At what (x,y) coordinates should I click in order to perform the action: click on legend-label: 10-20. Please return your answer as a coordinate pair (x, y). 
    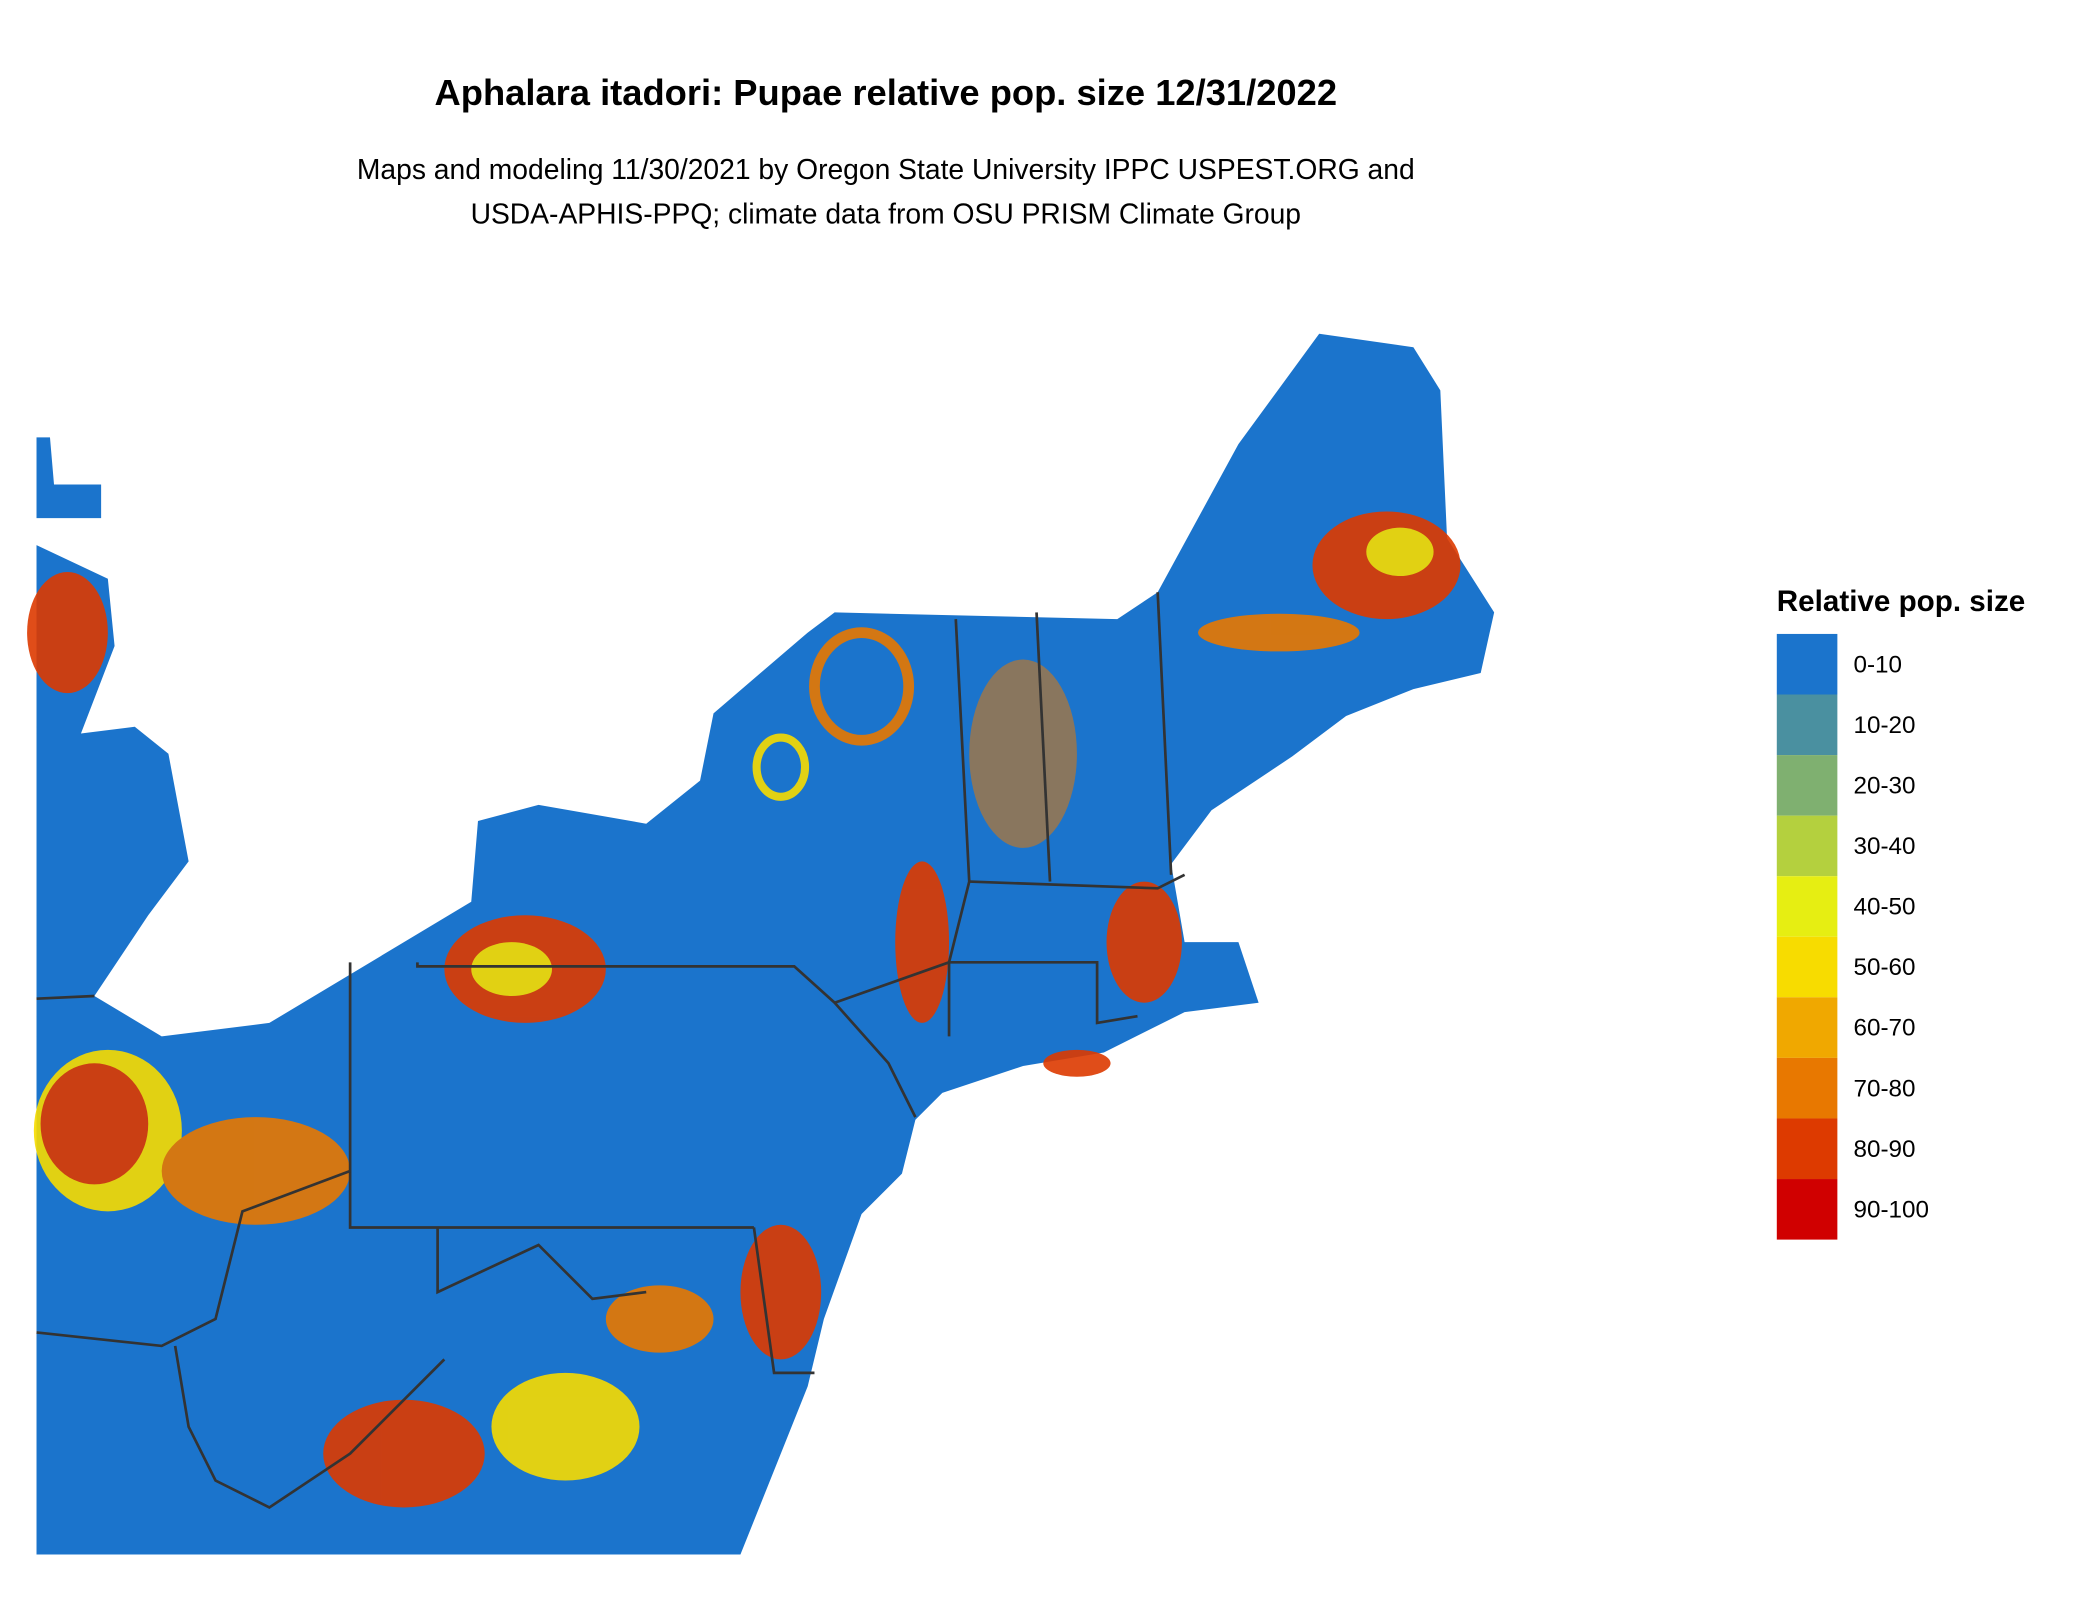
    Looking at the image, I should click on (1885, 725).